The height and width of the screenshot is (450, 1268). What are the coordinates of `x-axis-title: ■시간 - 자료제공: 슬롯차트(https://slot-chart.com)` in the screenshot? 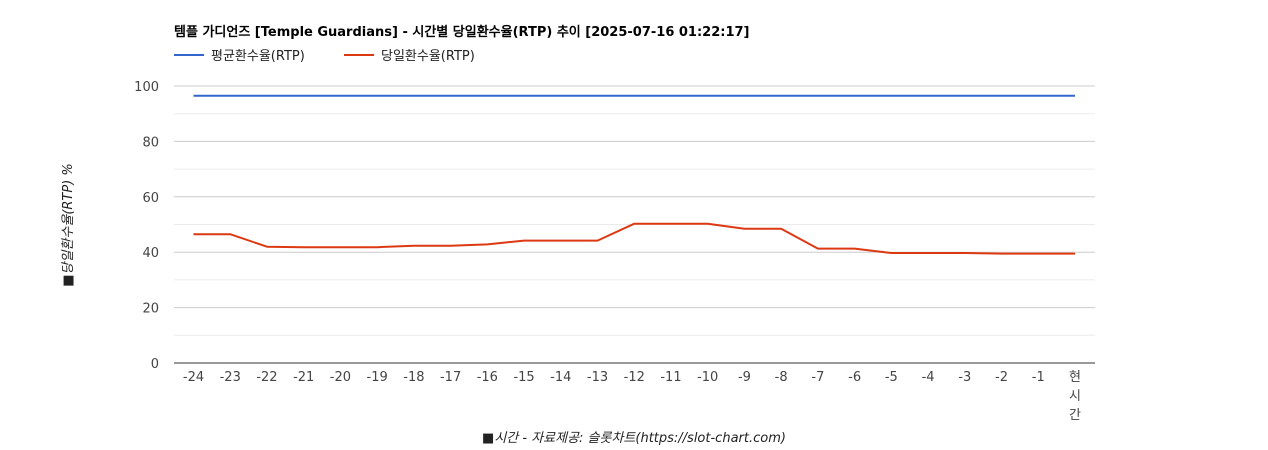 It's located at (634, 438).